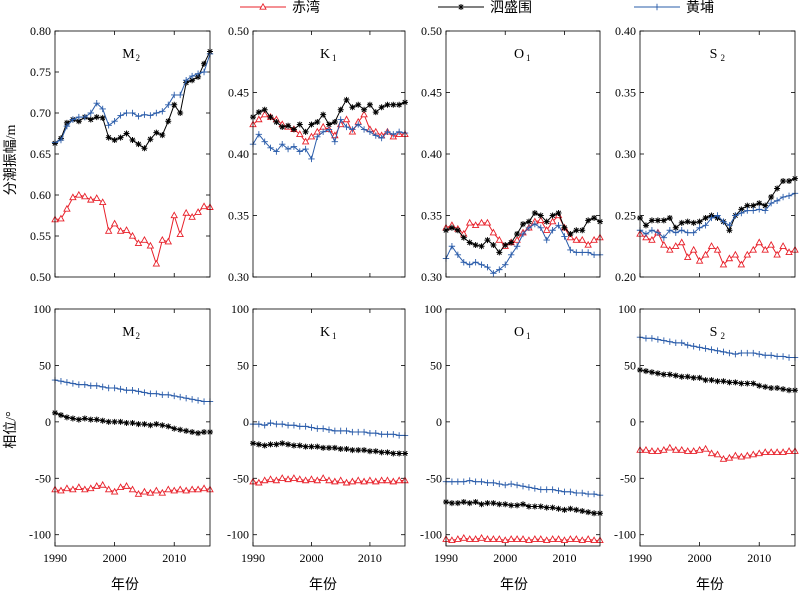 The image size is (800, 594). I want to click on panel-amplitude-K1: 0.30 0.35 0.40 0.45 0.50 K 1, so click(318, 154).